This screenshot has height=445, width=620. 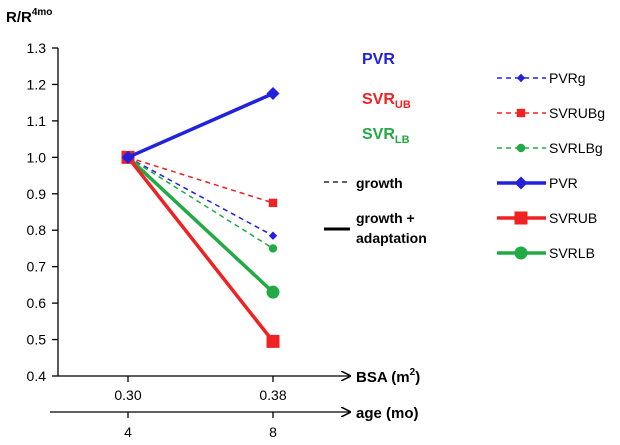 I want to click on x-tick-label: 0.30, so click(x=127, y=395).